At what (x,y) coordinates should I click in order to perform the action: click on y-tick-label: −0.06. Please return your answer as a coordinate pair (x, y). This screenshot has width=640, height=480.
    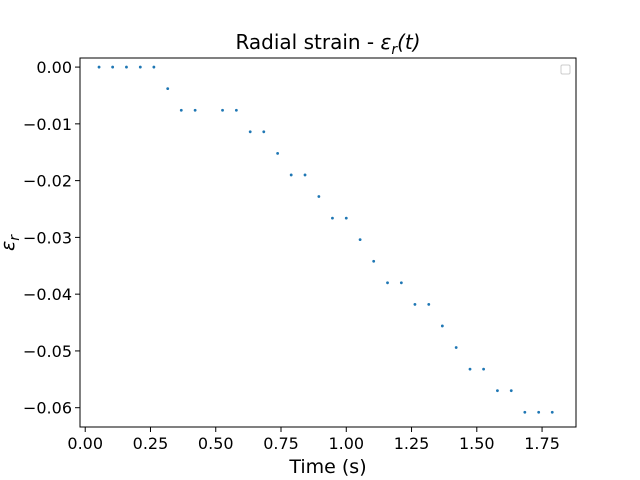
    Looking at the image, I should click on (47, 408).